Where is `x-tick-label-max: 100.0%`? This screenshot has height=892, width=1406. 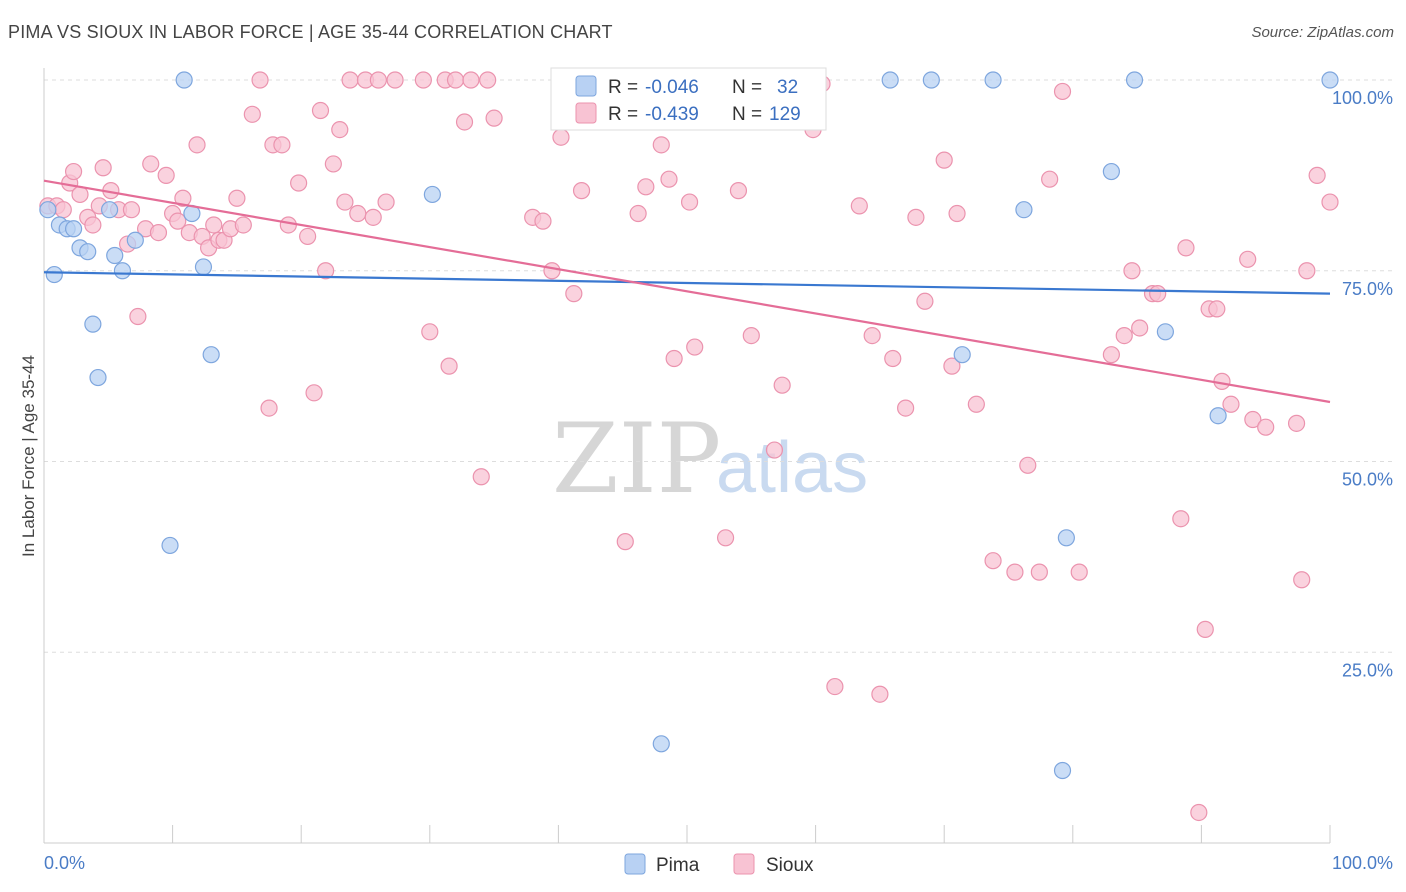 x-tick-label-max: 100.0% is located at coordinates (1362, 863).